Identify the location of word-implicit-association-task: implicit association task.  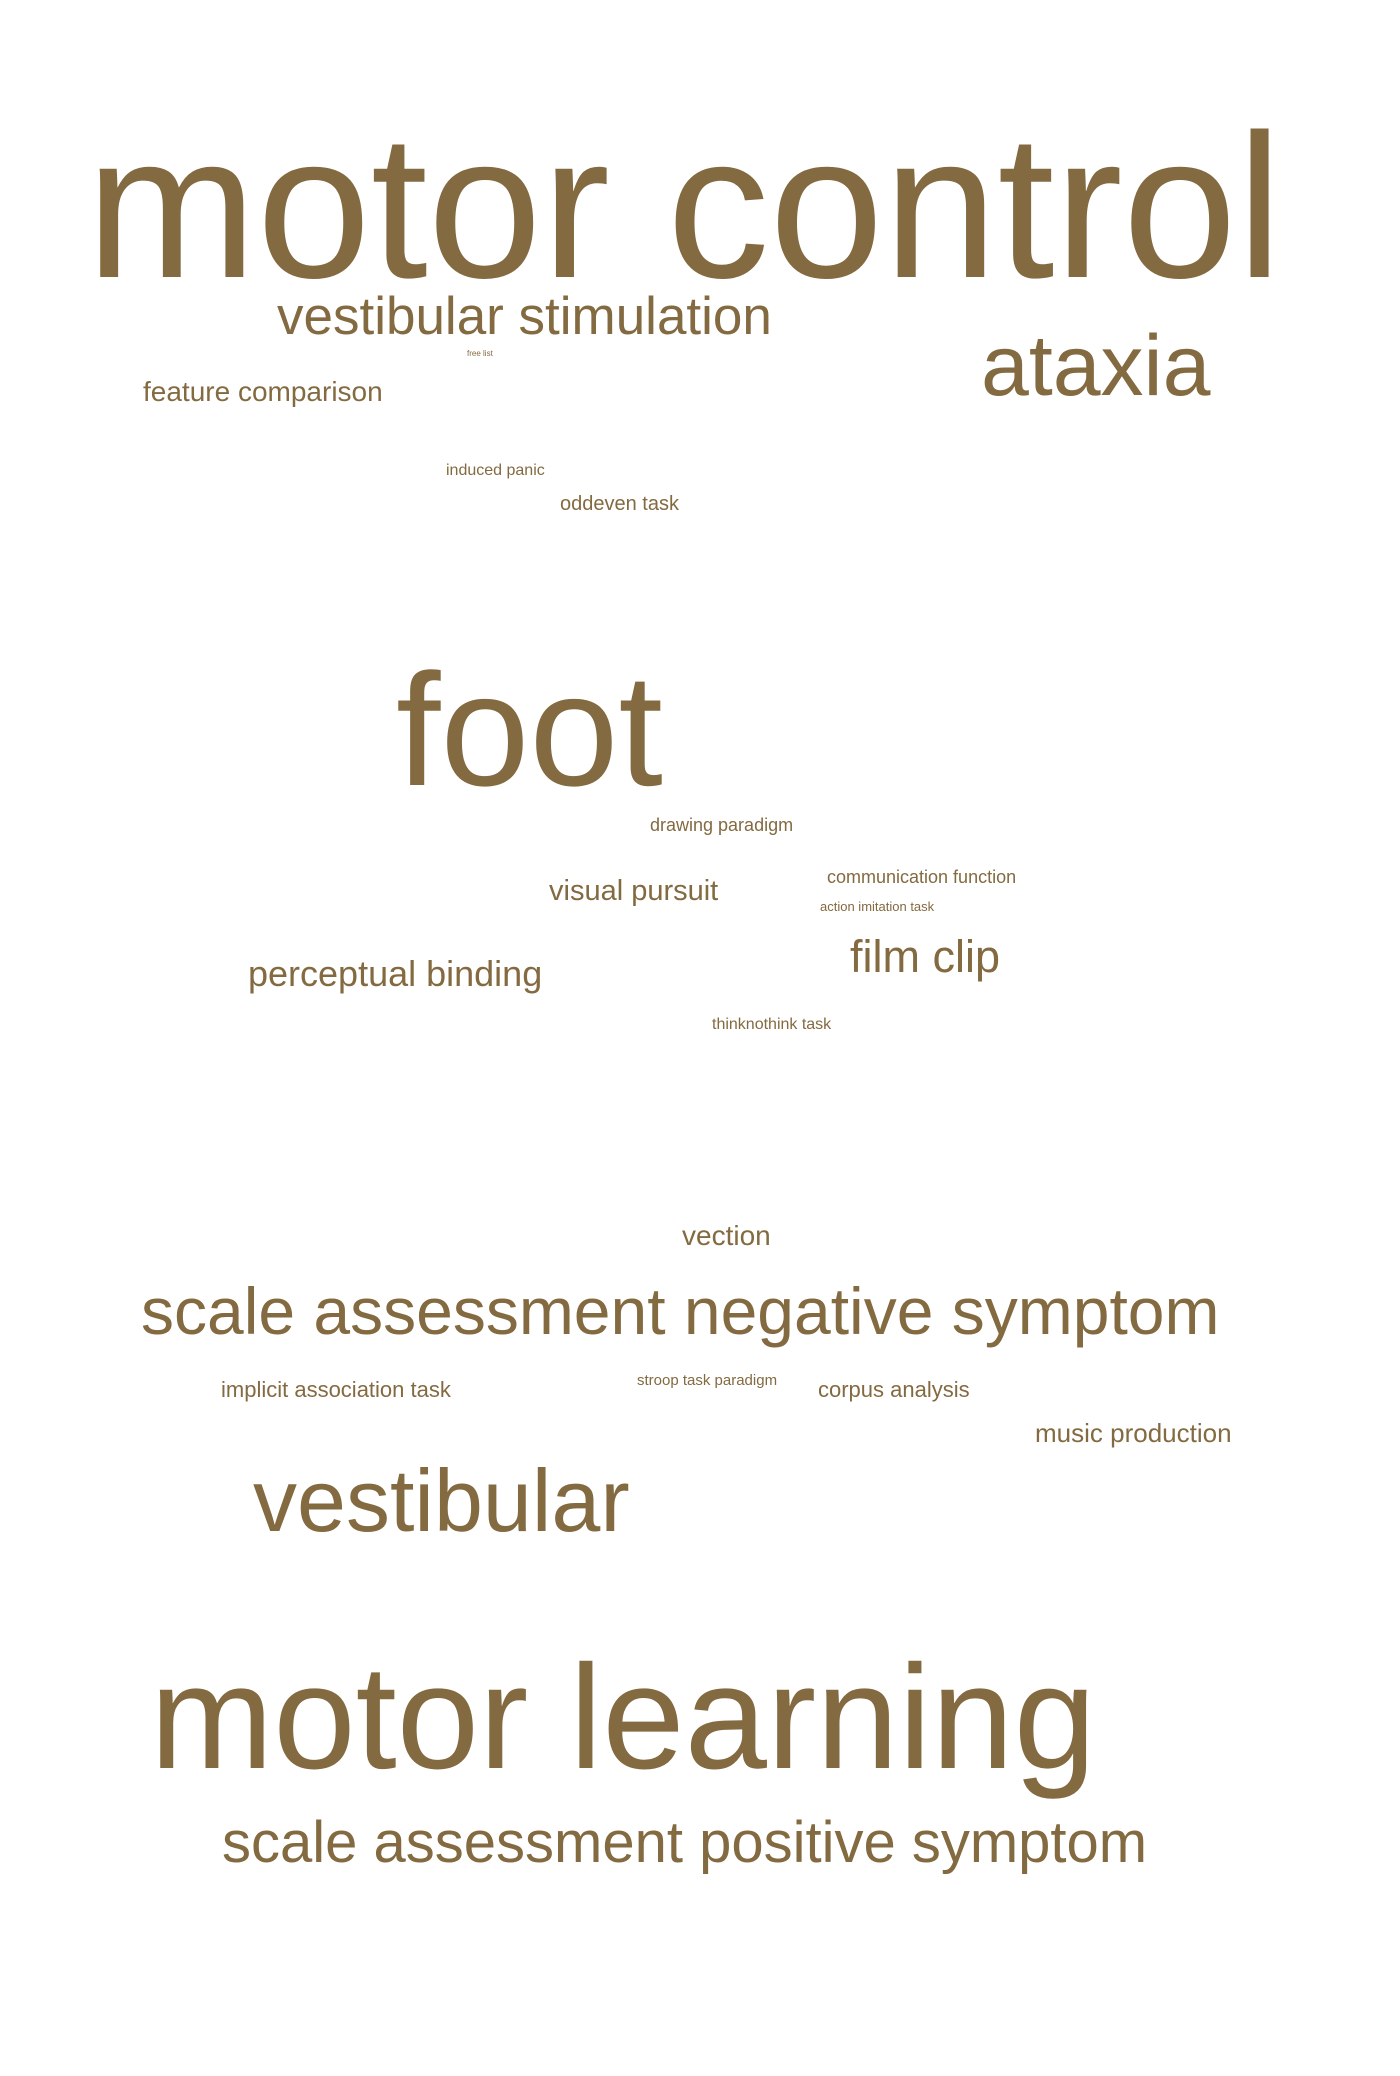
(336, 1389).